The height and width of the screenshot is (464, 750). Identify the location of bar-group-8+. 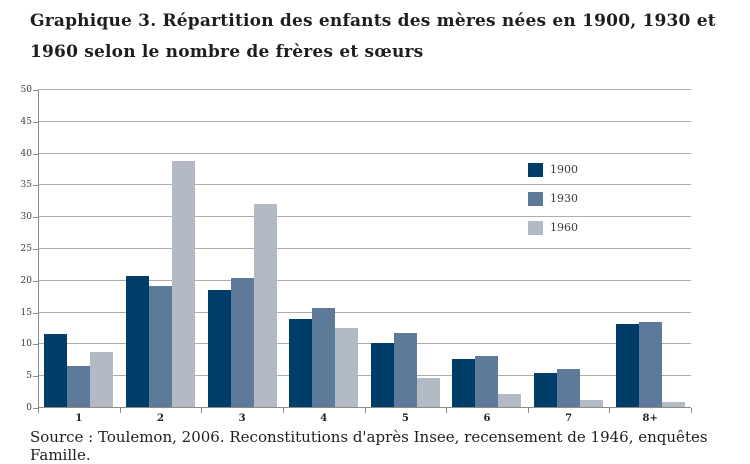
(650, 364).